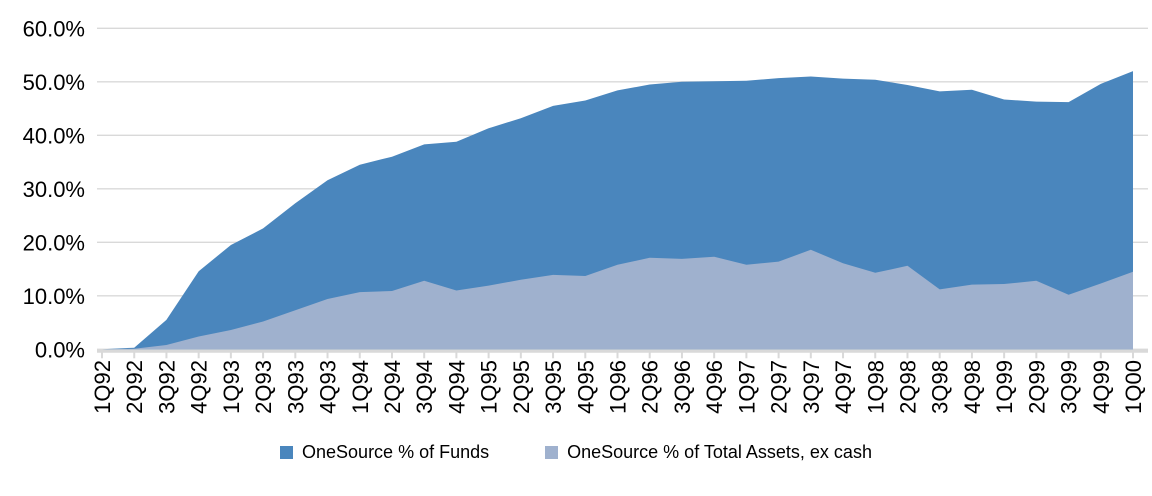 Image resolution: width=1152 pixels, height=496 pixels. I want to click on x-axis-tick-label: 1Q94, so click(360, 387).